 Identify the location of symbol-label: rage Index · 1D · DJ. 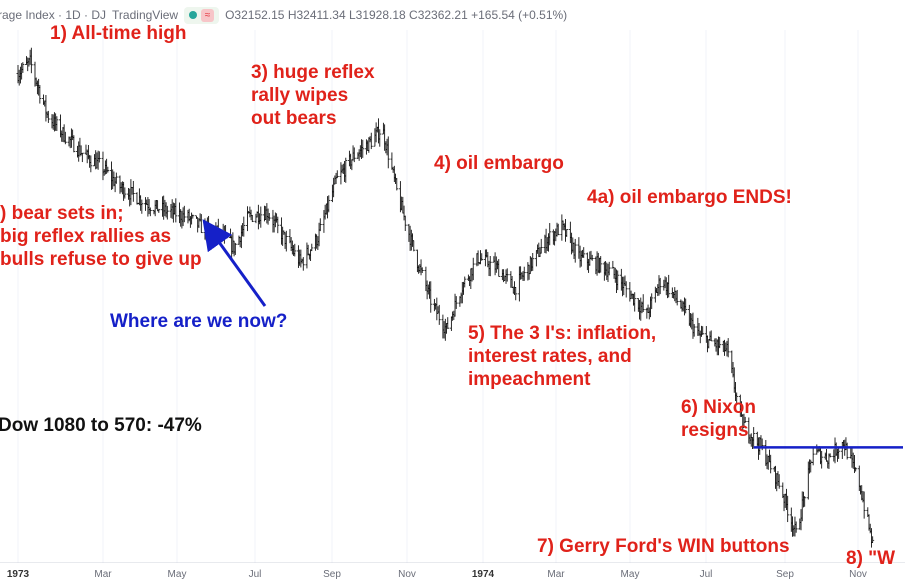
(53, 15).